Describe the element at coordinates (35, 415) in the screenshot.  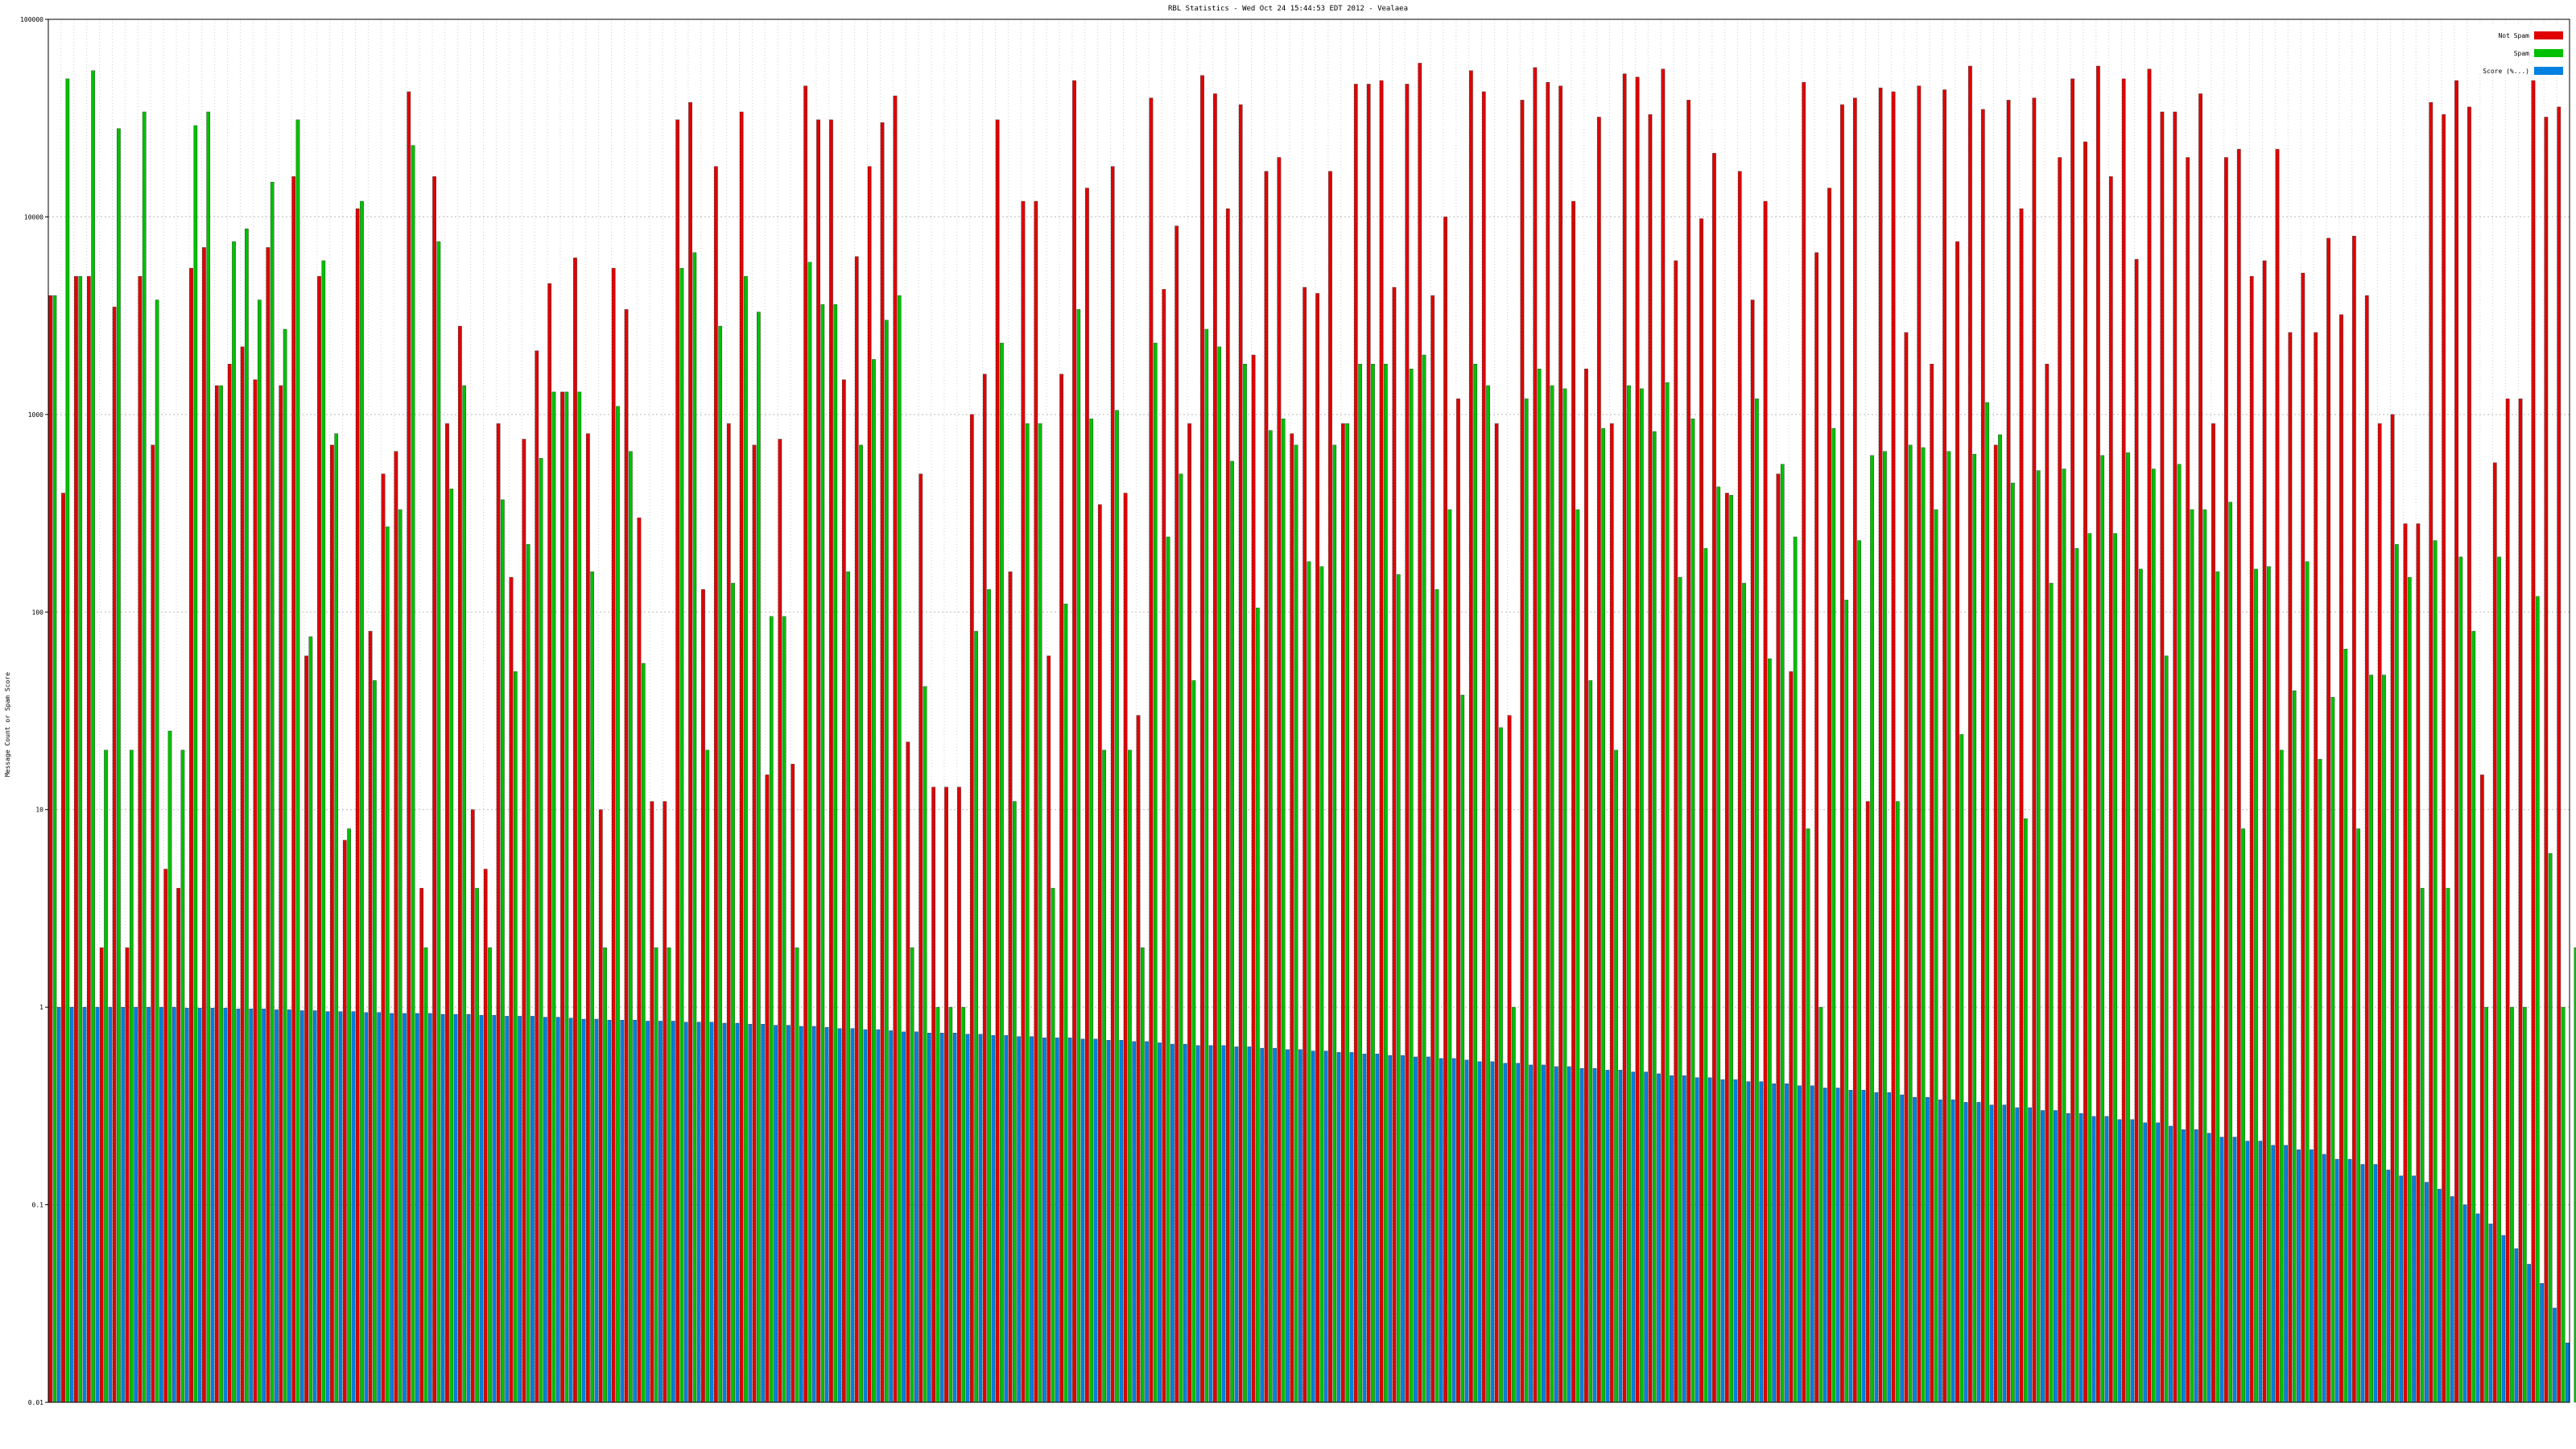
I see `y-tick-label: 1000` at that location.